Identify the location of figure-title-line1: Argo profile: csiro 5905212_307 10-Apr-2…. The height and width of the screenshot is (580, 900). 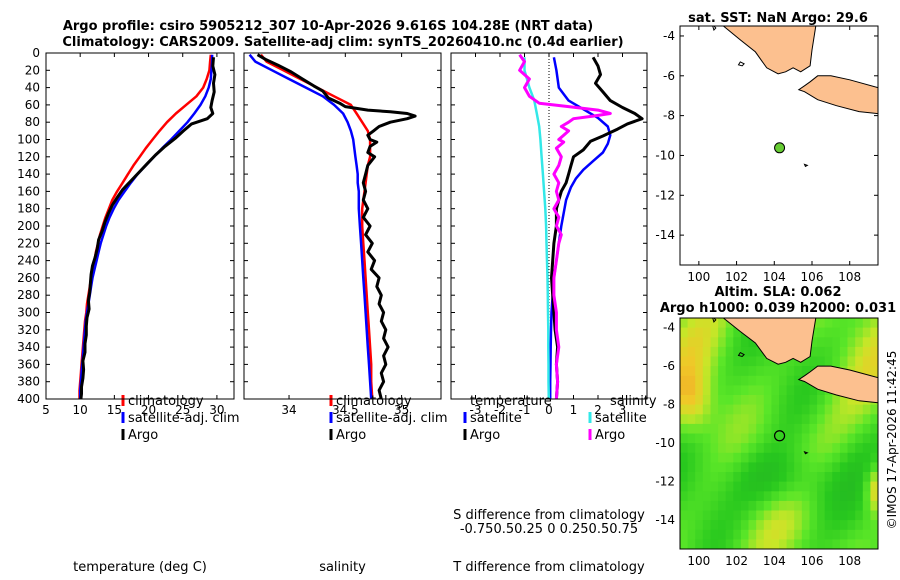
(328, 26).